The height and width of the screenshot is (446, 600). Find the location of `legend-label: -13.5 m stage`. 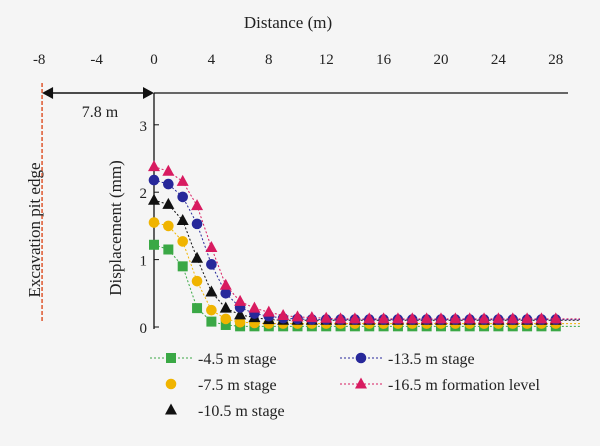

legend-label: -13.5 m stage is located at coordinates (431, 359).